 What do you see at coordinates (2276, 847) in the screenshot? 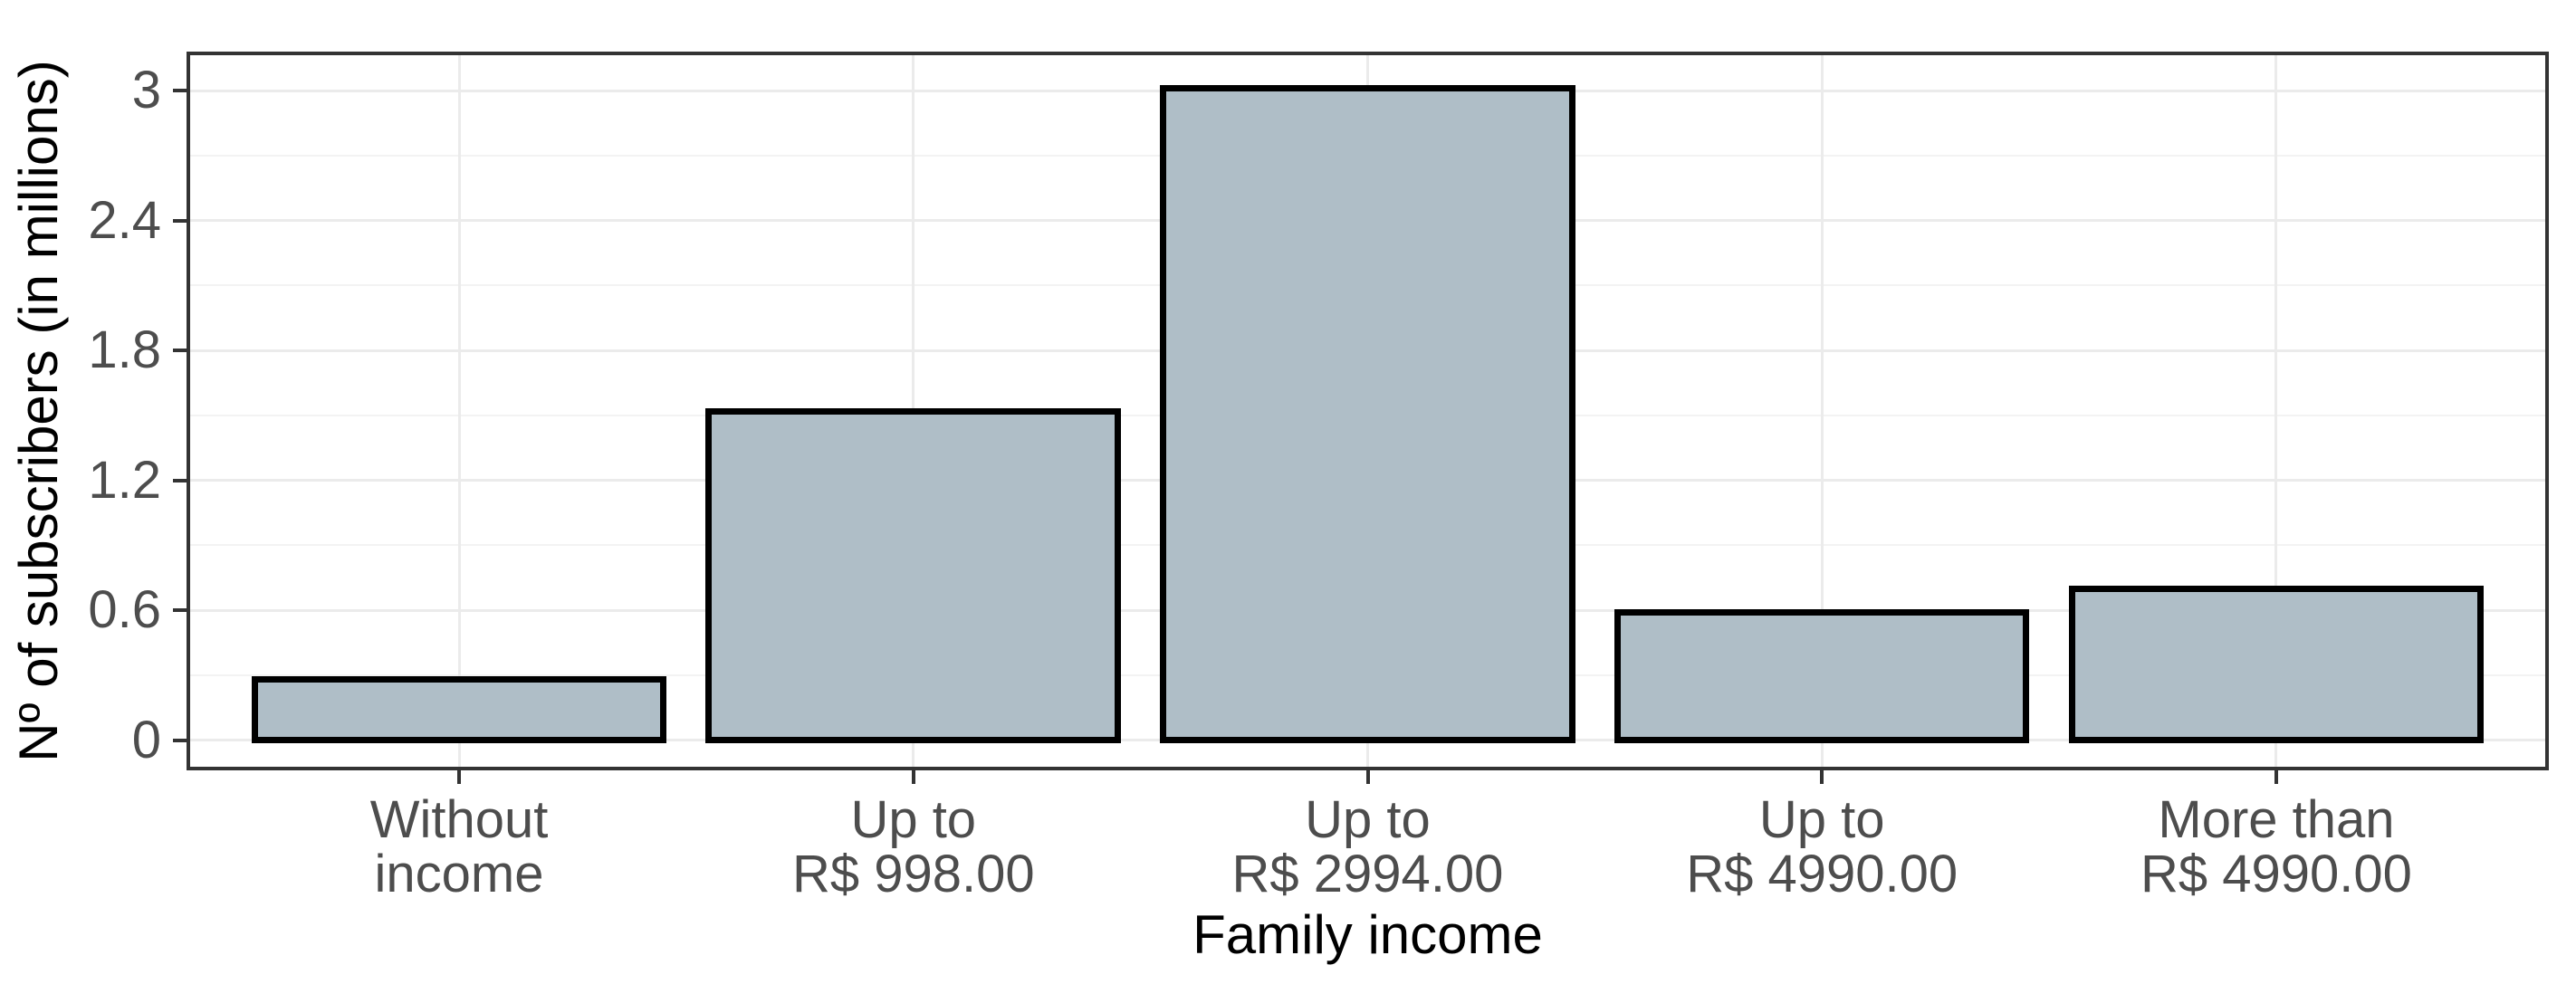
I see `x-category-label: More than R$ 4990.00` at bounding box center [2276, 847].